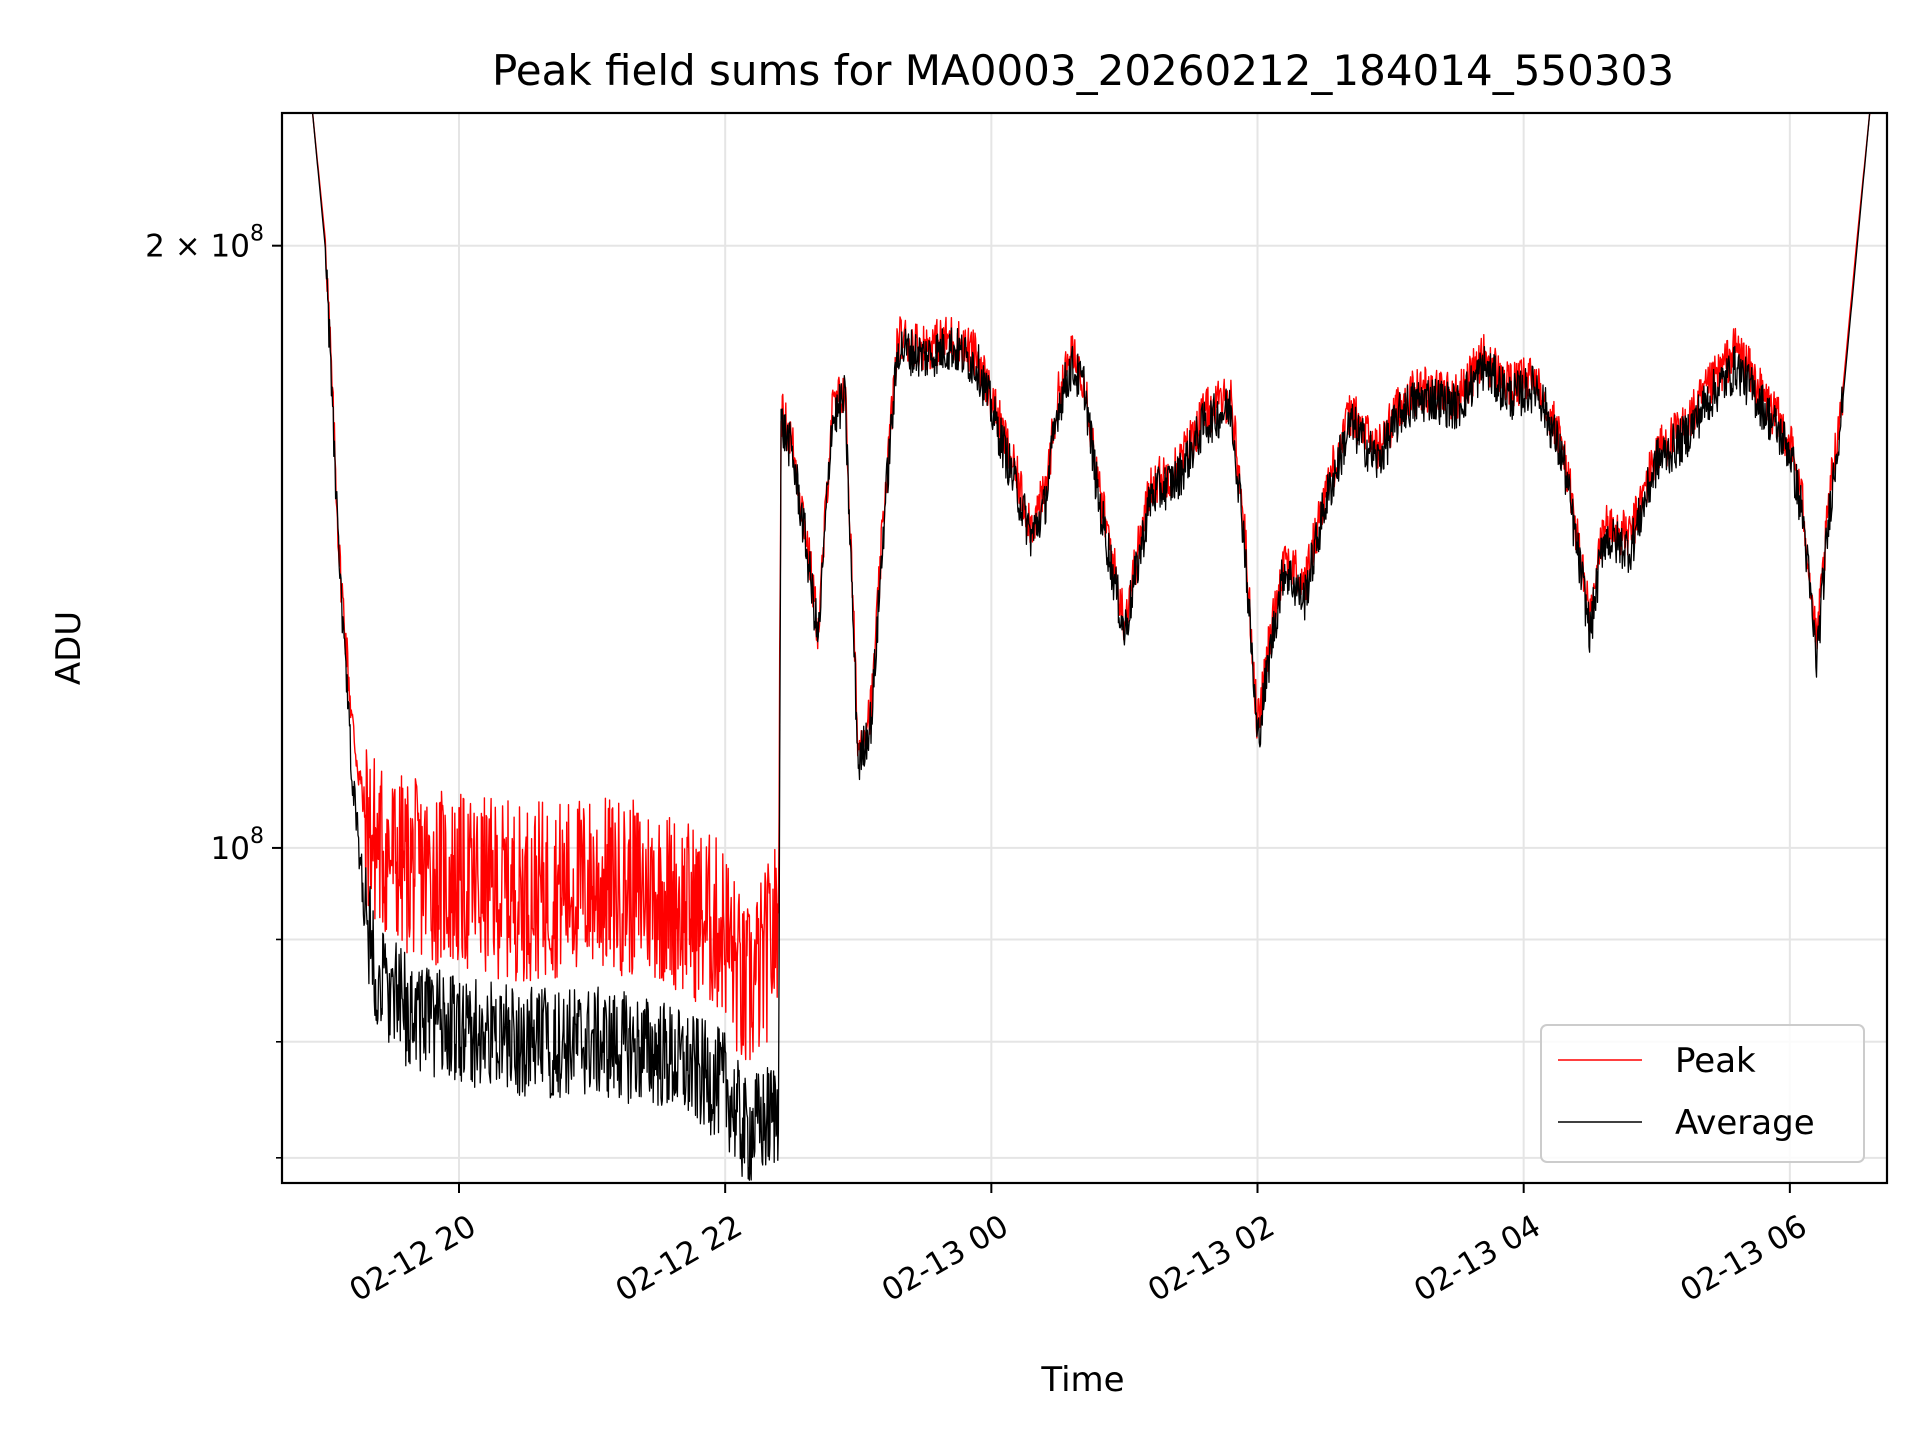 The height and width of the screenshot is (1440, 1920). I want to click on legend: Peak Average, so click(1702, 1093).